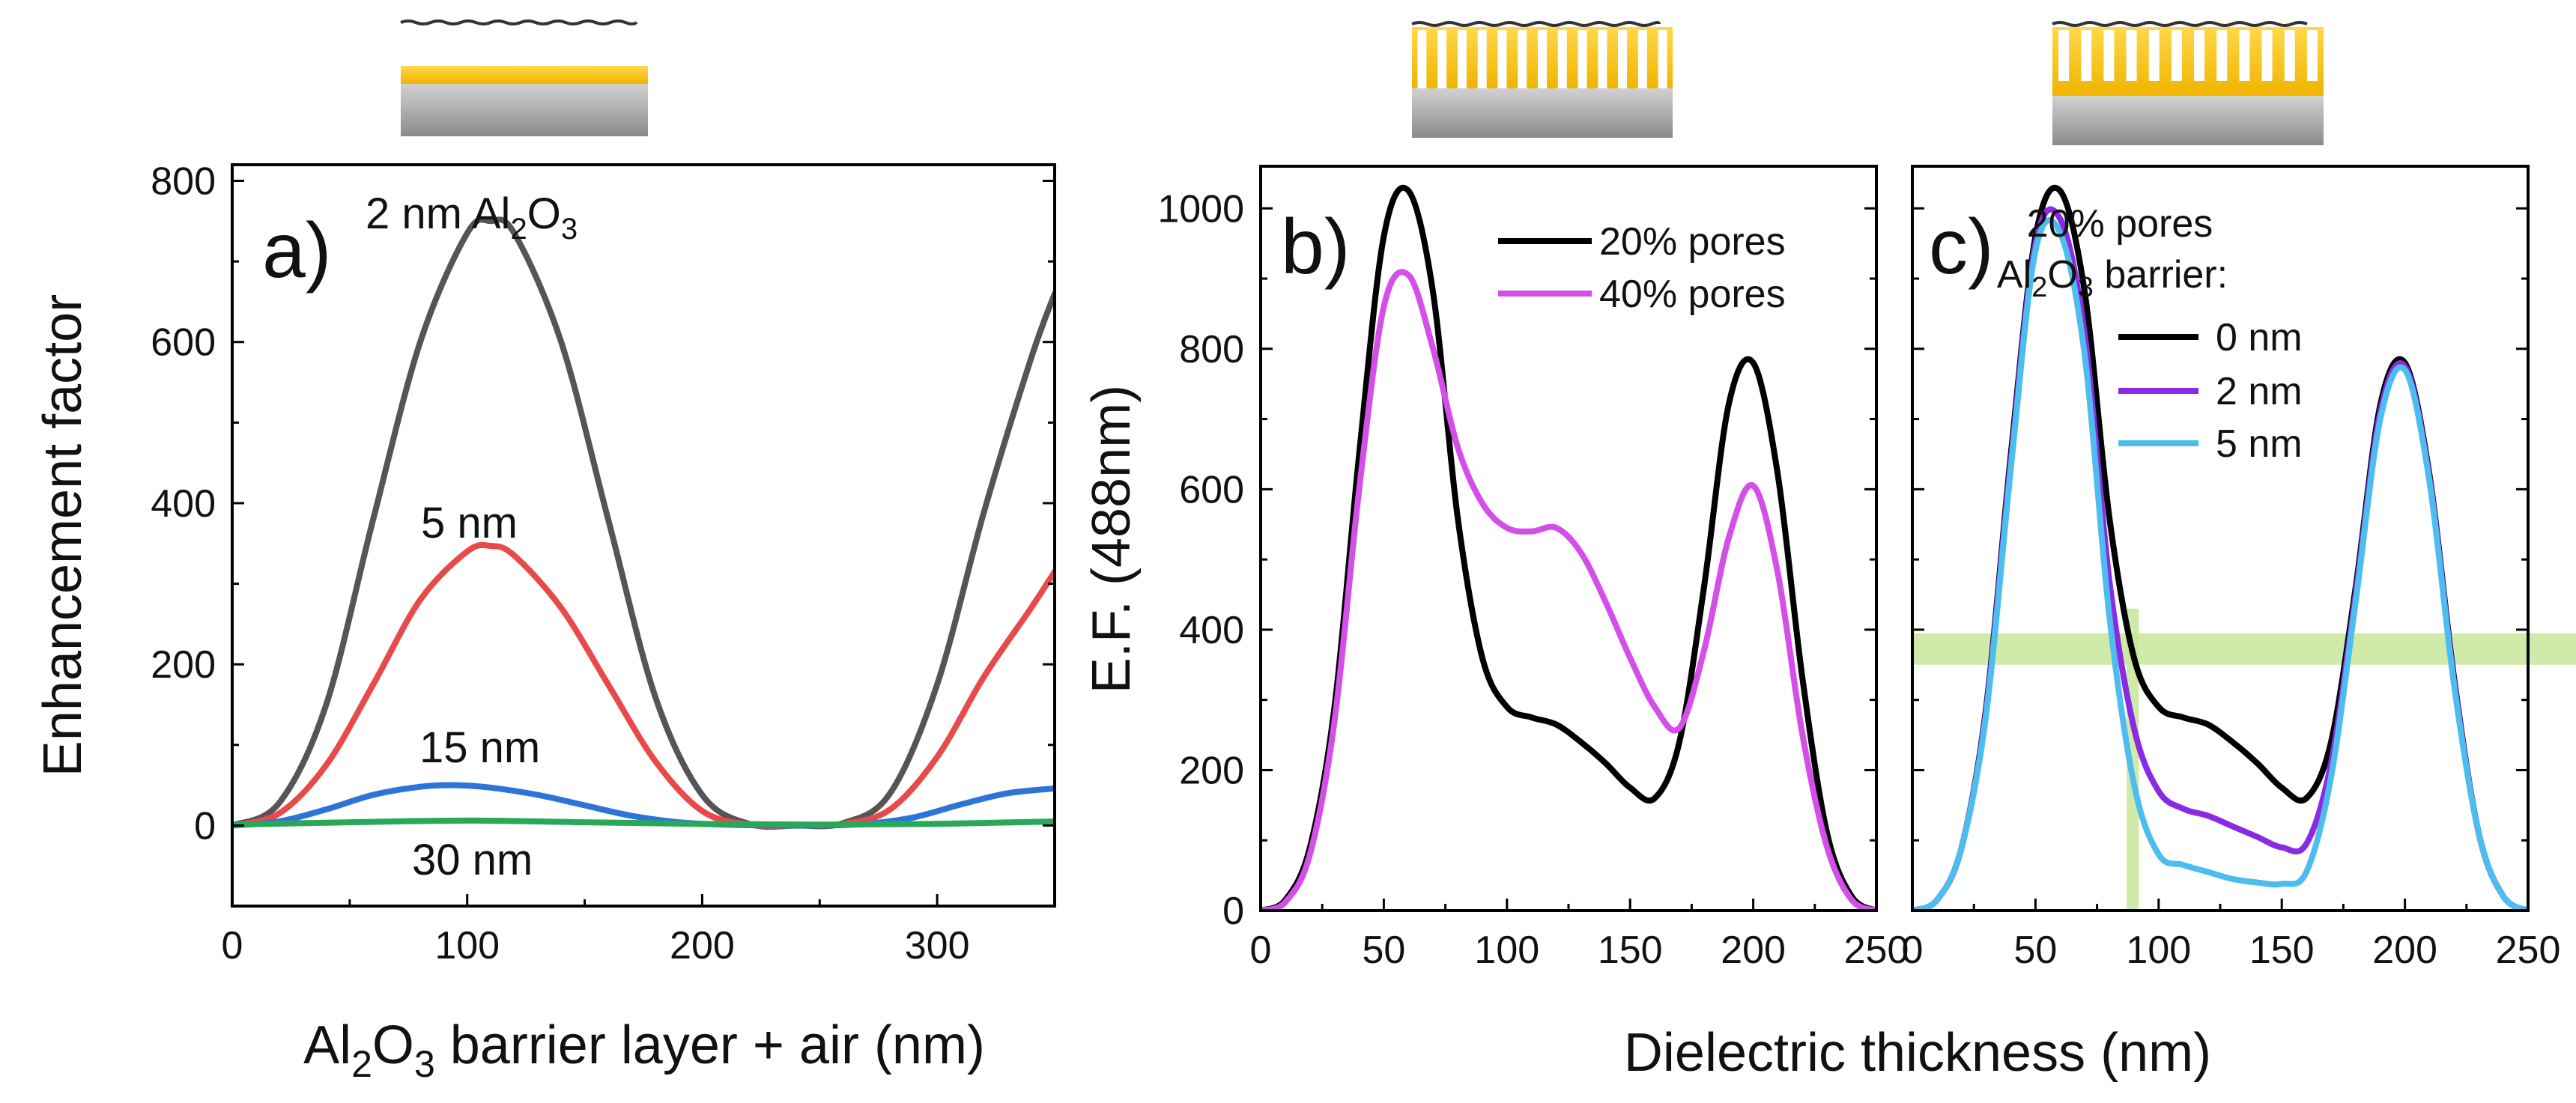 This screenshot has height=1103, width=2576. What do you see at coordinates (2259, 391) in the screenshot?
I see `legend-label-2nm: 2 nm` at bounding box center [2259, 391].